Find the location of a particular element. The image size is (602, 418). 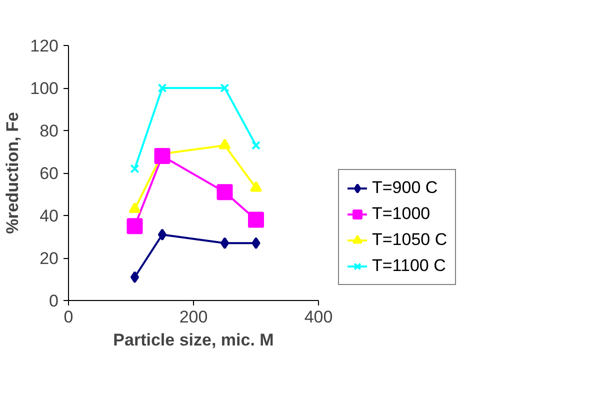

legend-label: T=1050 C is located at coordinates (410, 240).